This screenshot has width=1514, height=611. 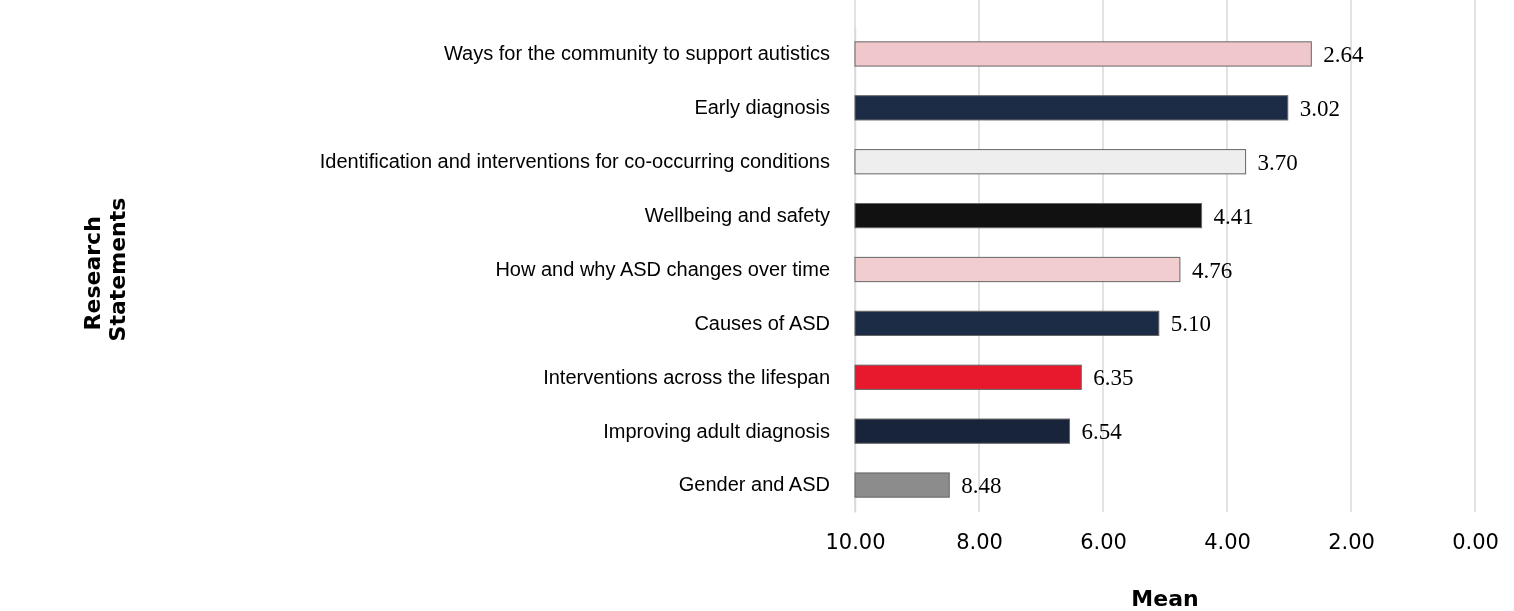 I want to click on y-tick-label: Ways for the community to support autistics, so click(x=636, y=53).